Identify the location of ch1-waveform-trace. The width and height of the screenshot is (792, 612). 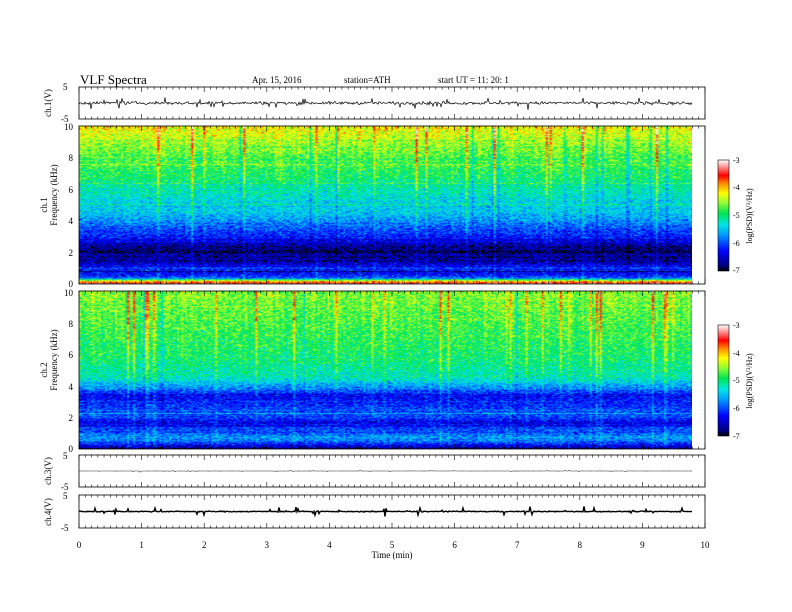
(385, 103).